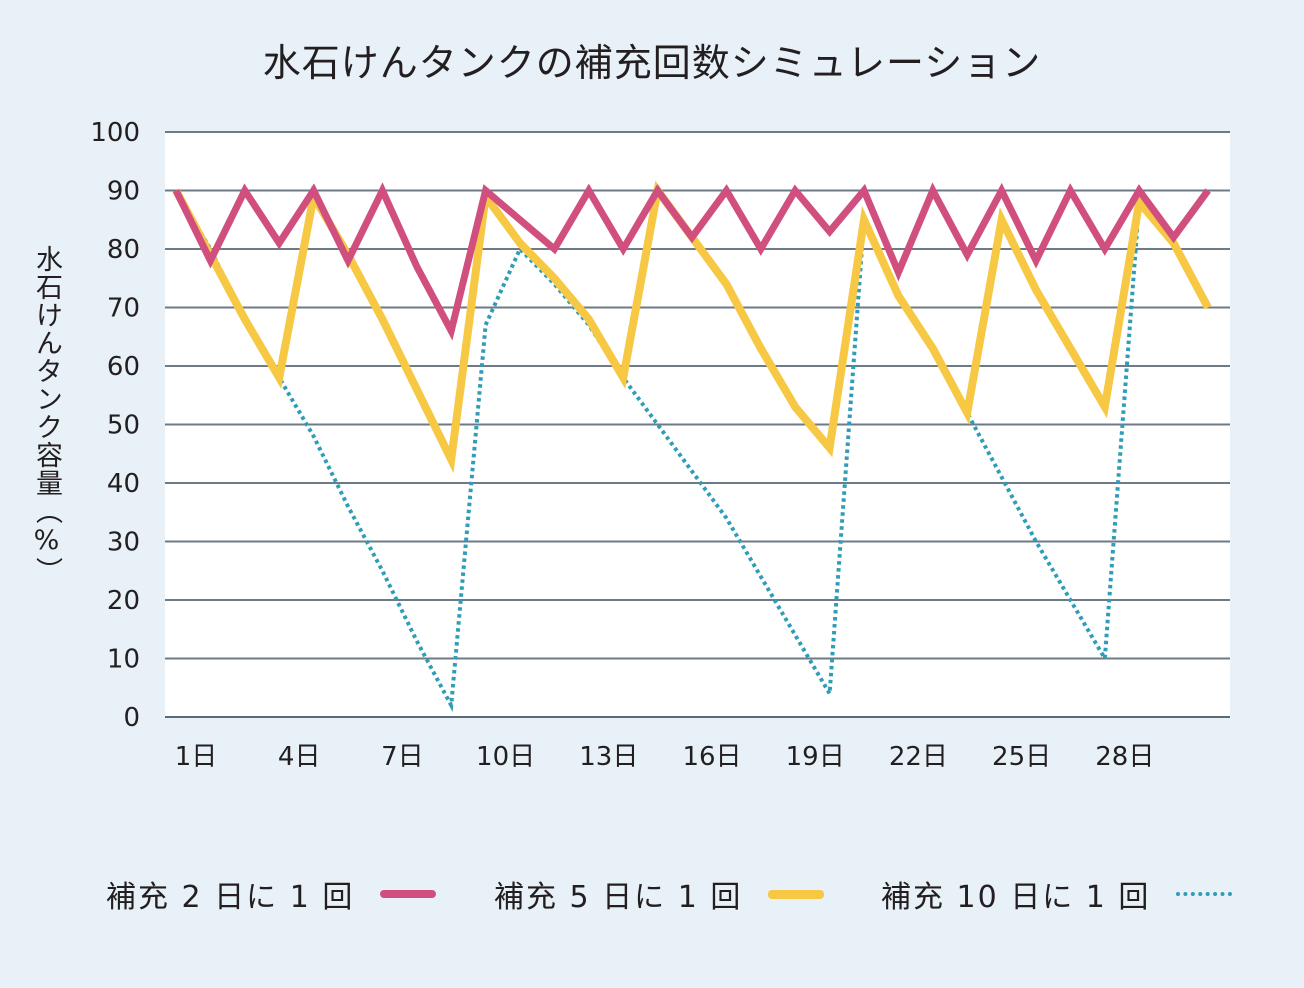 This screenshot has height=988, width=1304. I want to click on y-tick-label: 0, so click(131, 718).